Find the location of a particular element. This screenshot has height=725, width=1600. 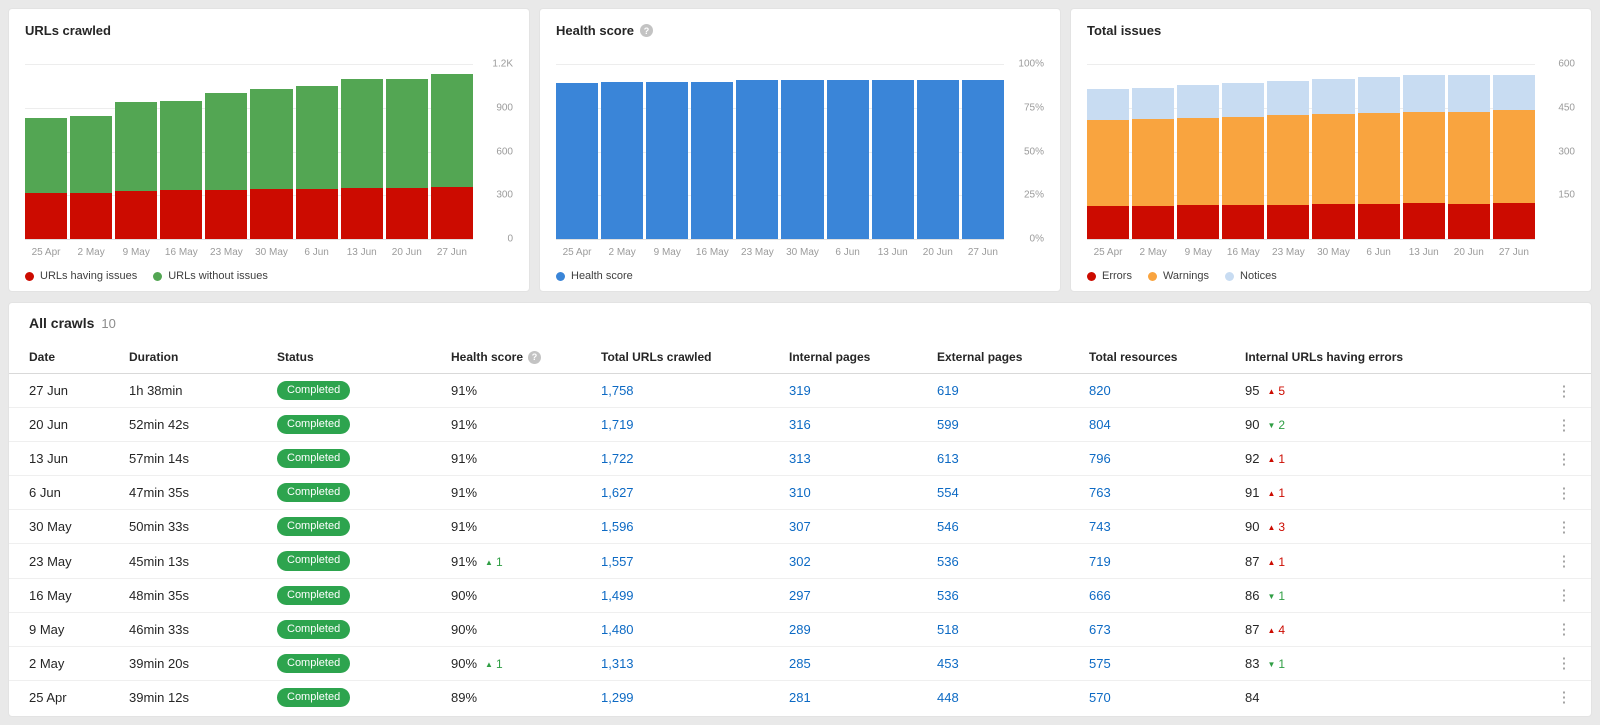

total-resources-link: 763 is located at coordinates (1100, 493).